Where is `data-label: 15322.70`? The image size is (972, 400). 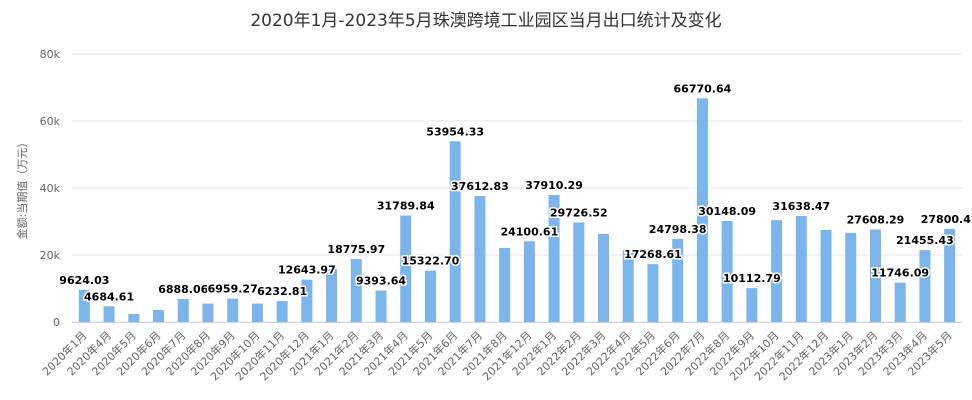 data-label: 15322.70 is located at coordinates (431, 261).